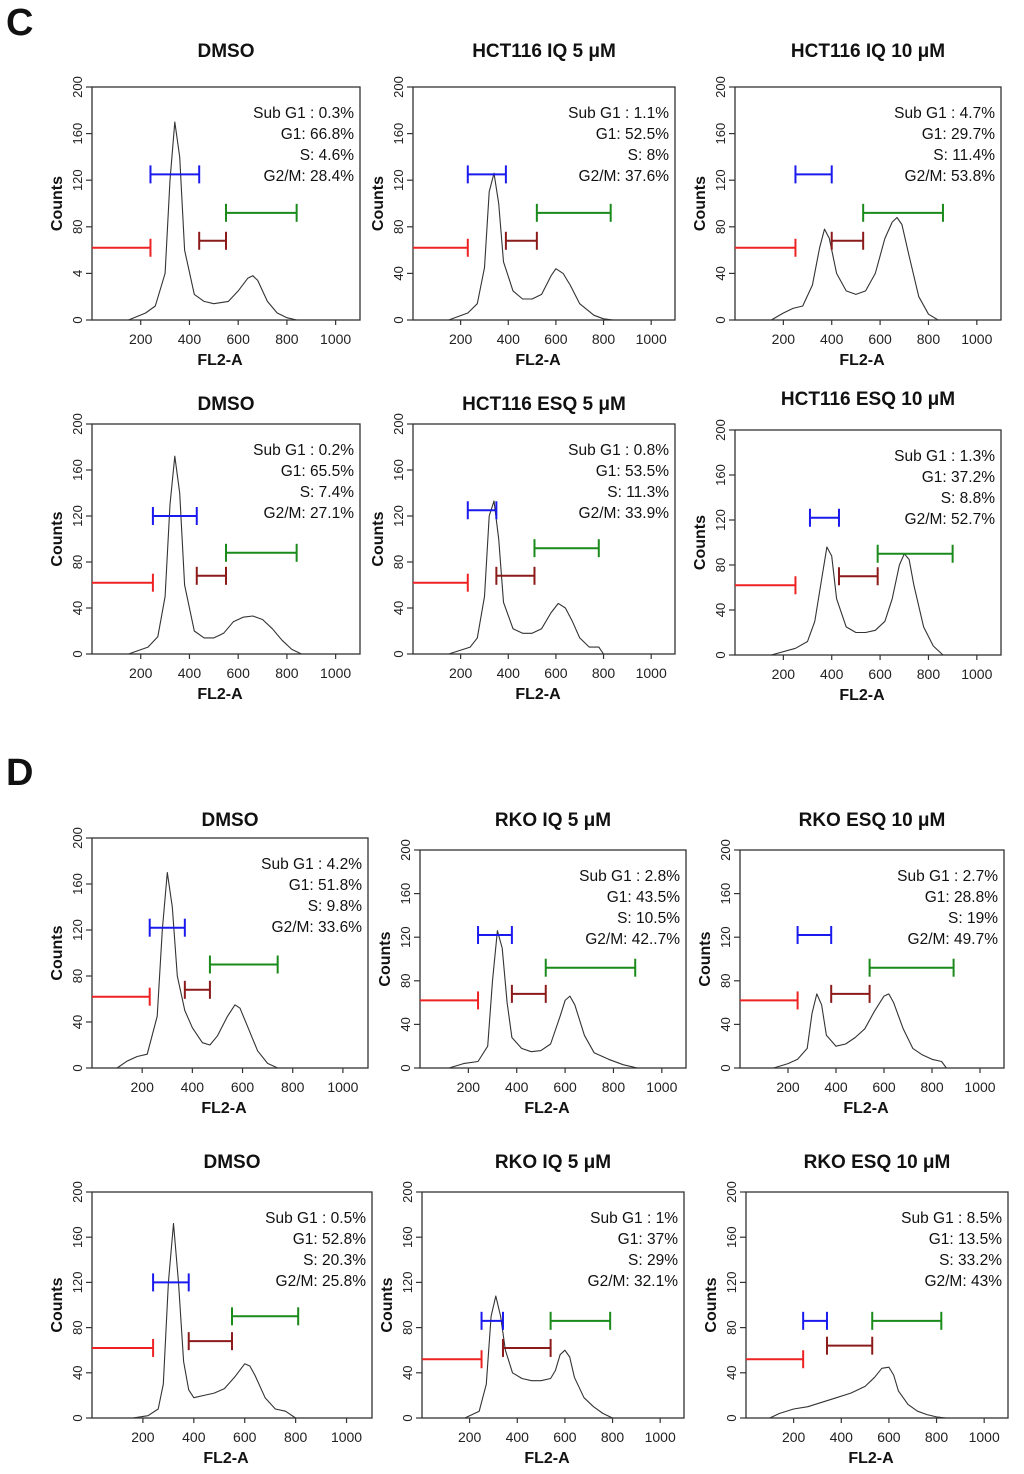  Describe the element at coordinates (317, 471) in the screenshot. I see `stat-g1: G1: 65.5%` at that location.